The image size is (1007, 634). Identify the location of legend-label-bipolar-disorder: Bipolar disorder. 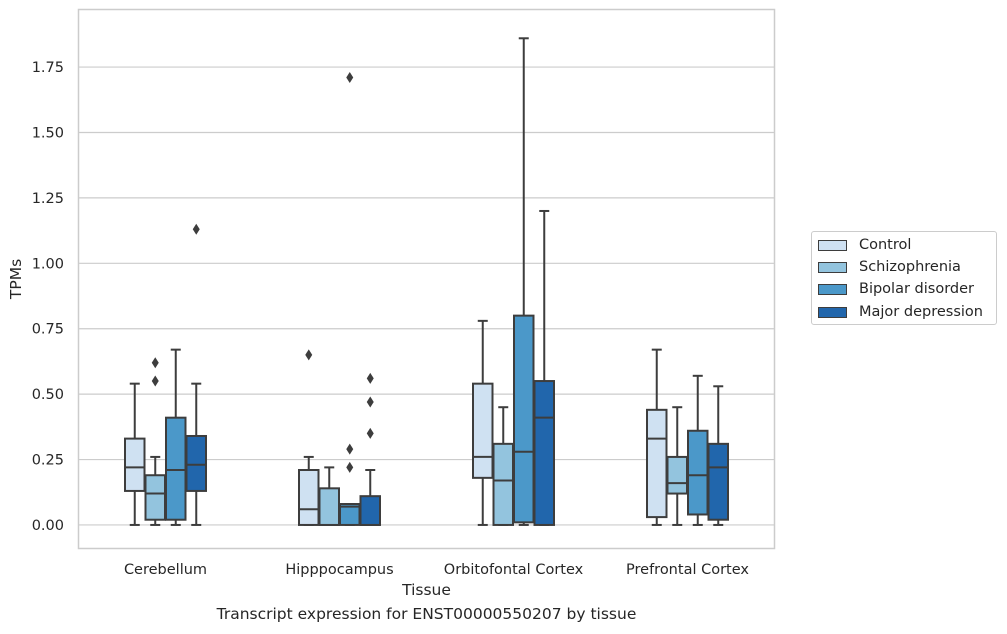
(916, 289).